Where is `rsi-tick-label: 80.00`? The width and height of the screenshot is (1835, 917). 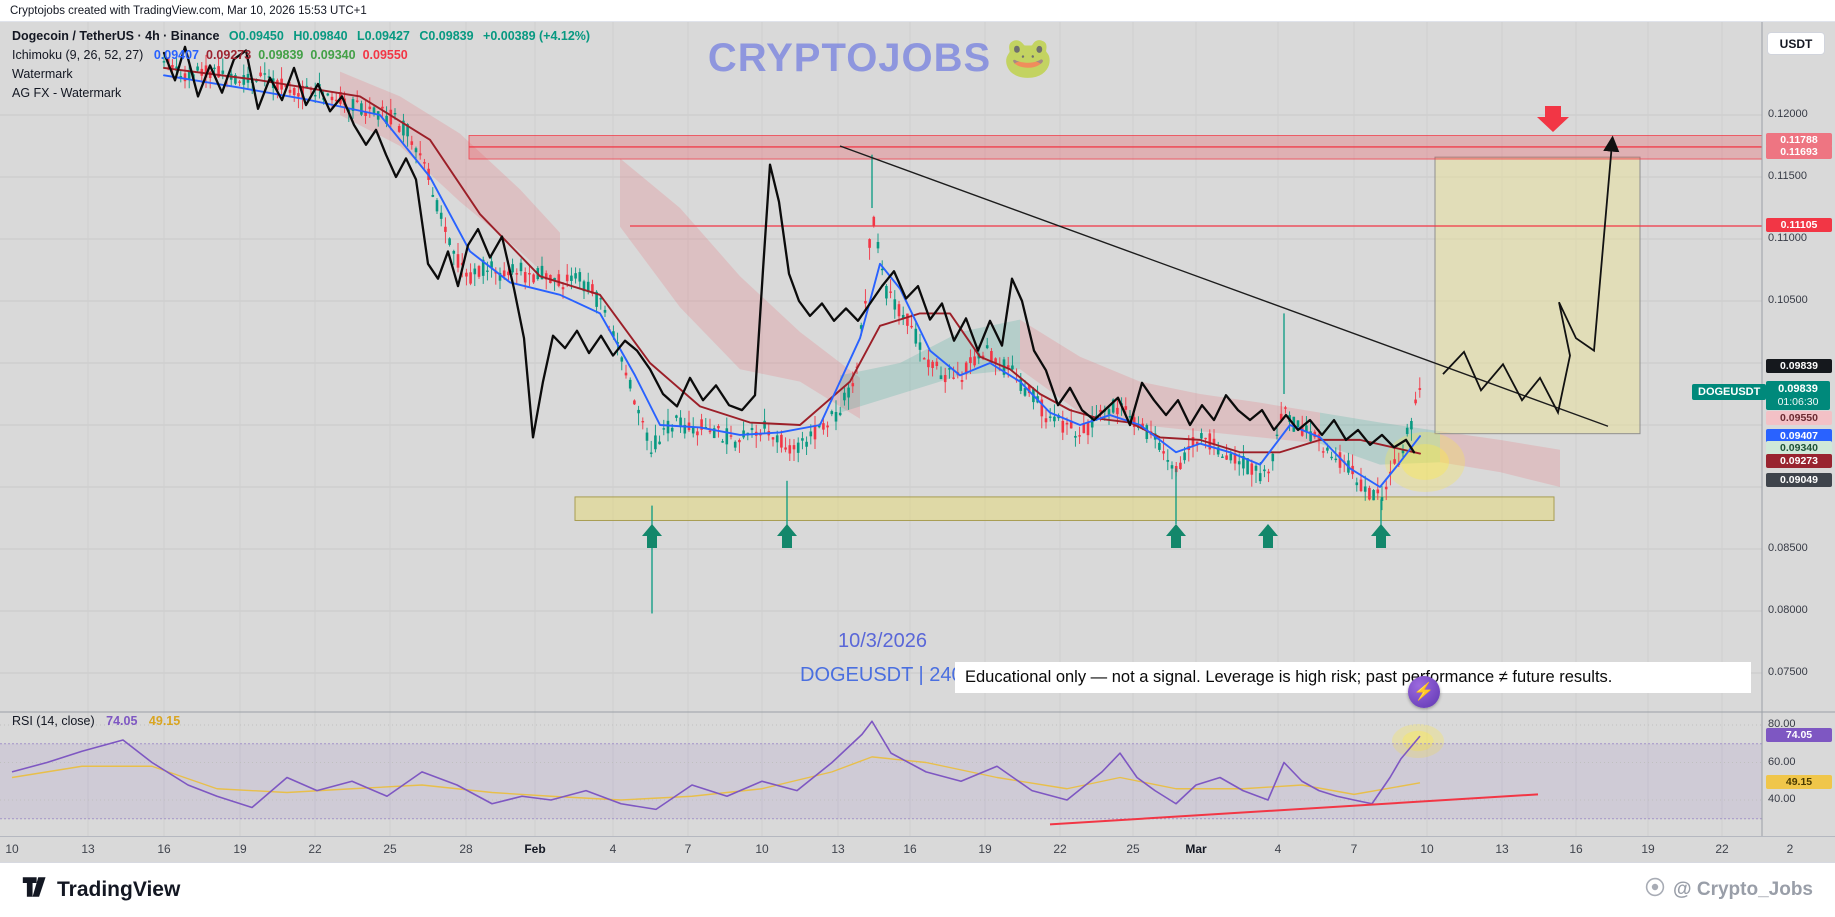 rsi-tick-label: 80.00 is located at coordinates (1782, 724).